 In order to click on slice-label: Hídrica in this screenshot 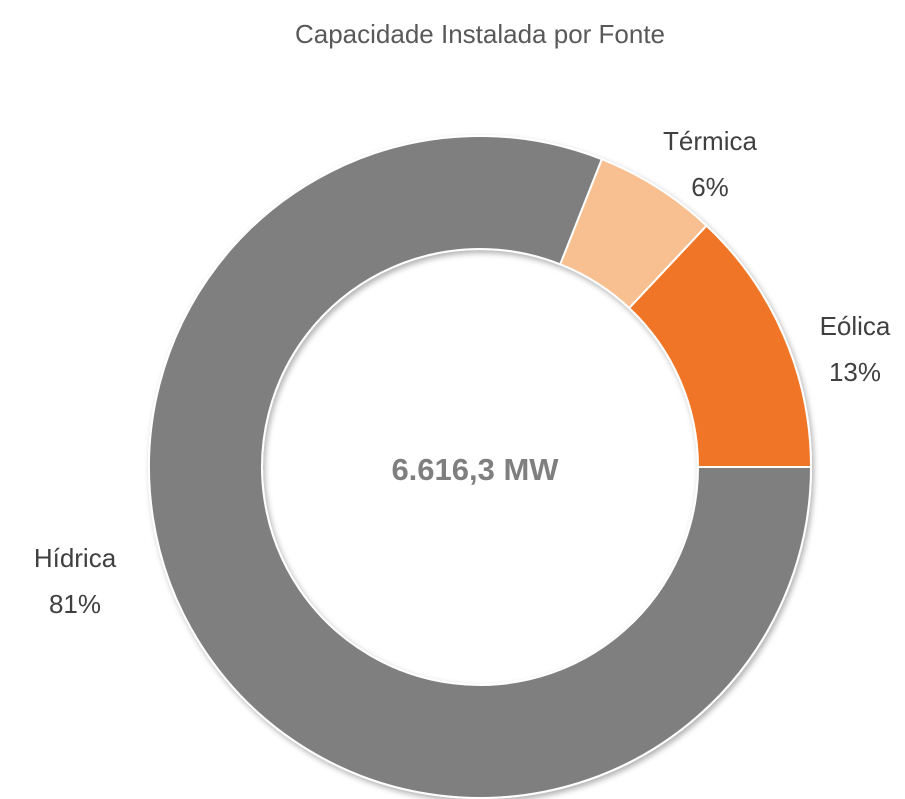, I will do `click(75, 558)`.